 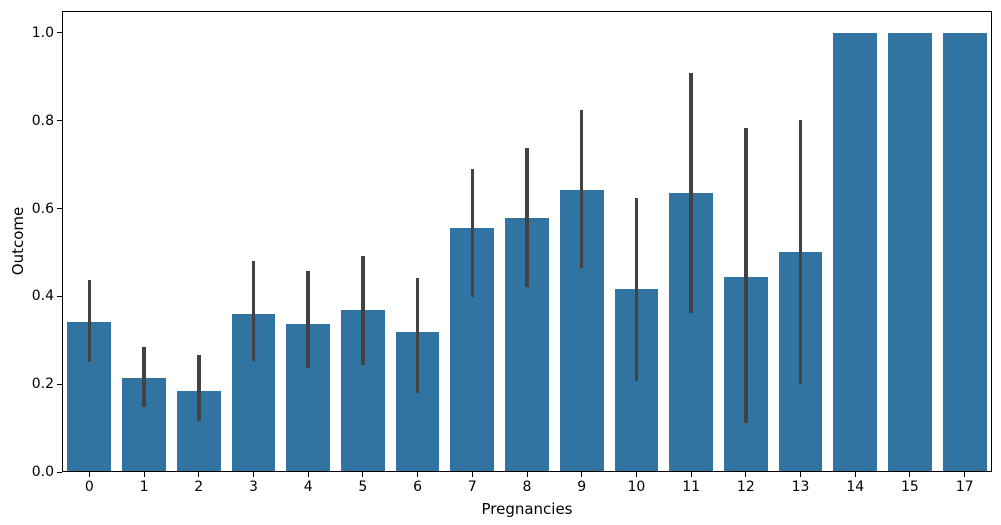 What do you see at coordinates (964, 487) in the screenshot?
I see `x-tick-label: 17` at bounding box center [964, 487].